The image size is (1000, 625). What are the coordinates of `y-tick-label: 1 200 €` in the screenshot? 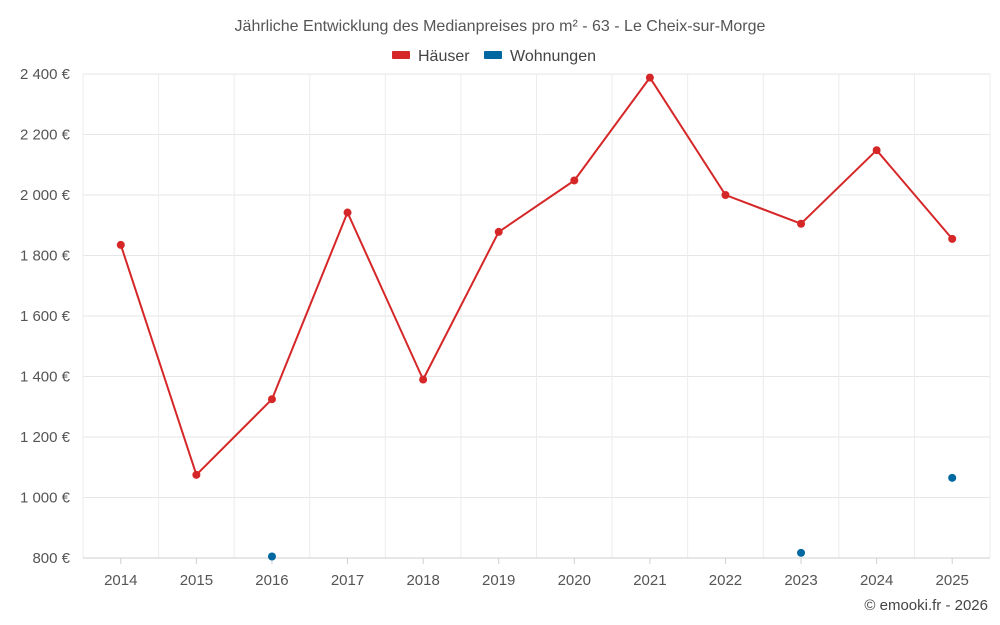 It's located at (45, 437).